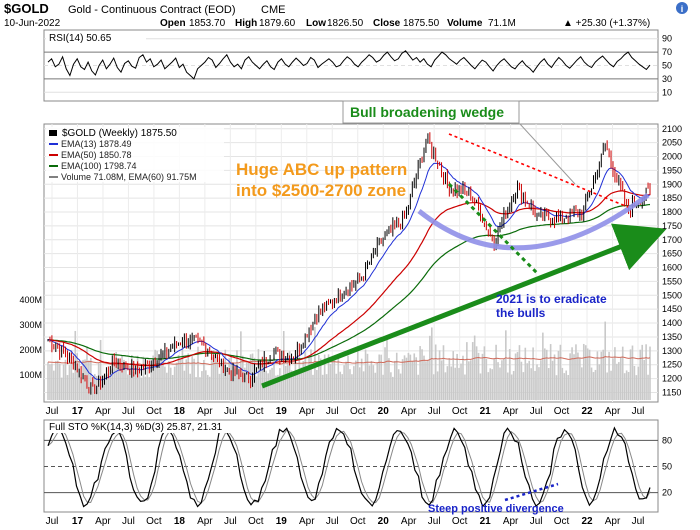 The height and width of the screenshot is (530, 700). What do you see at coordinates (152, 10) in the screenshot?
I see `instrument-name: Gold - Continuous Contract (EOD)` at bounding box center [152, 10].